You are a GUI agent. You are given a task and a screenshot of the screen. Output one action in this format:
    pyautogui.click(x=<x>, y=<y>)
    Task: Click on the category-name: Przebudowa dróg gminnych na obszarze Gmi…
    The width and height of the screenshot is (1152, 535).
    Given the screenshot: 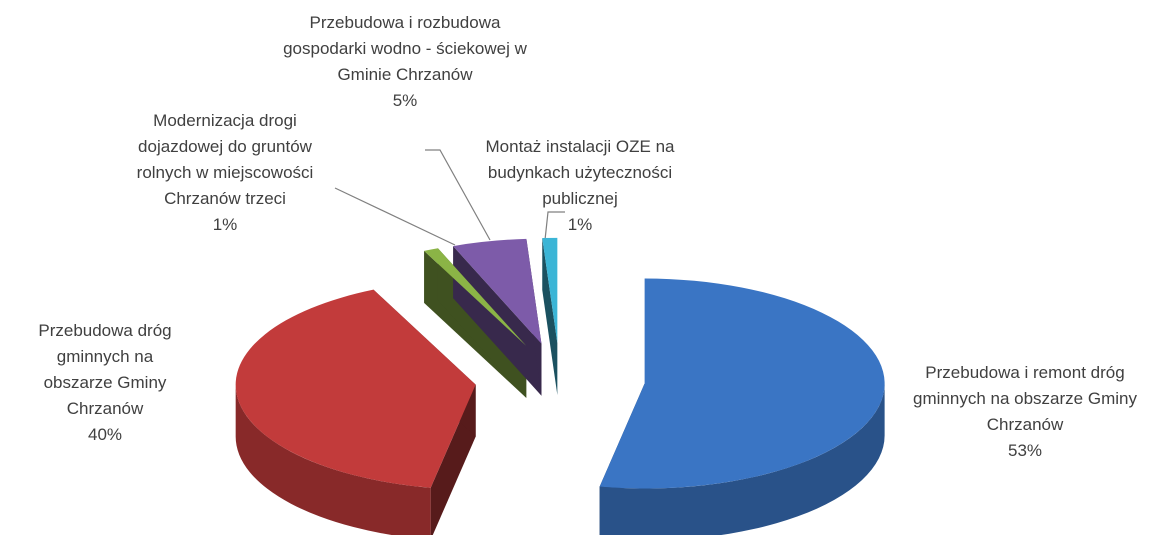 What is the action you would take?
    pyautogui.click(x=105, y=369)
    